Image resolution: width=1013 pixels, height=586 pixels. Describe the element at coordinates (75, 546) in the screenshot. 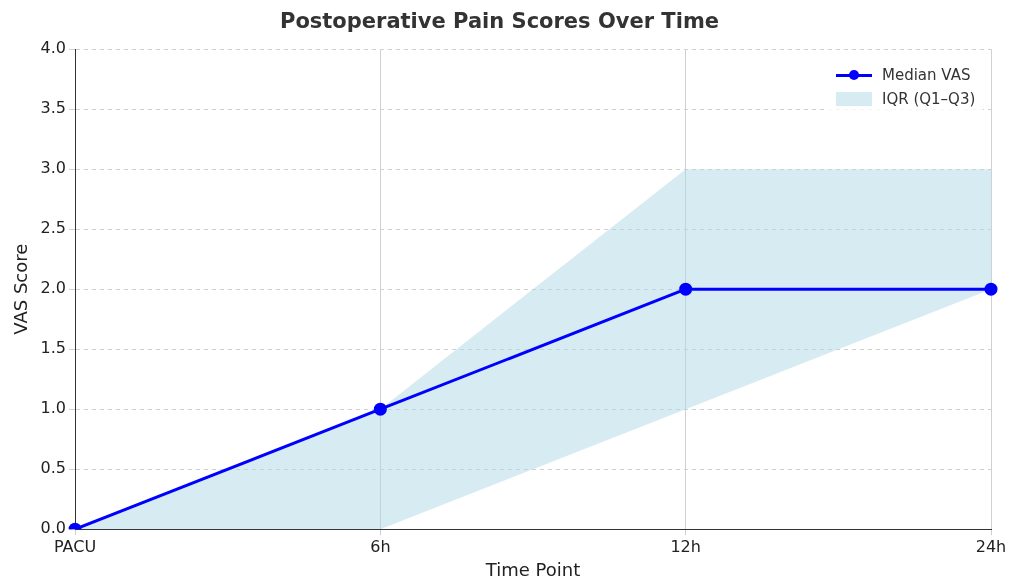

I see `x-tick-label: PACU` at that location.